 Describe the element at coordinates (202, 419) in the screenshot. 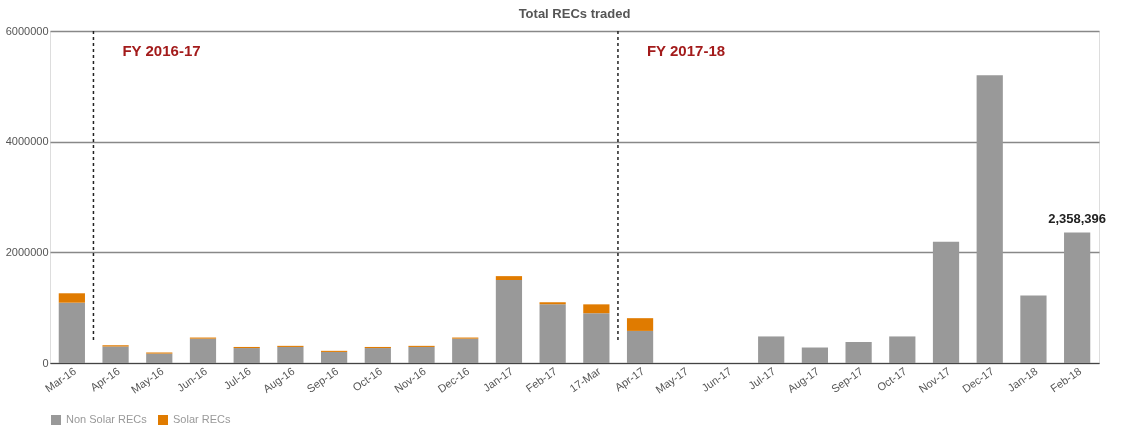

I see `legend-label: Solar RECs` at that location.